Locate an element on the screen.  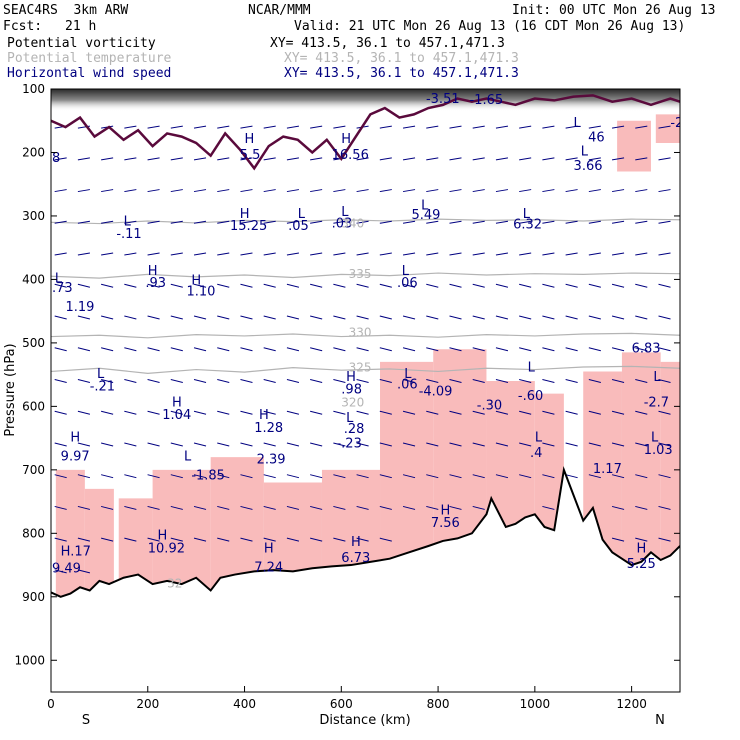
x-tick-label-1200: 1200 is located at coordinates (631, 704).